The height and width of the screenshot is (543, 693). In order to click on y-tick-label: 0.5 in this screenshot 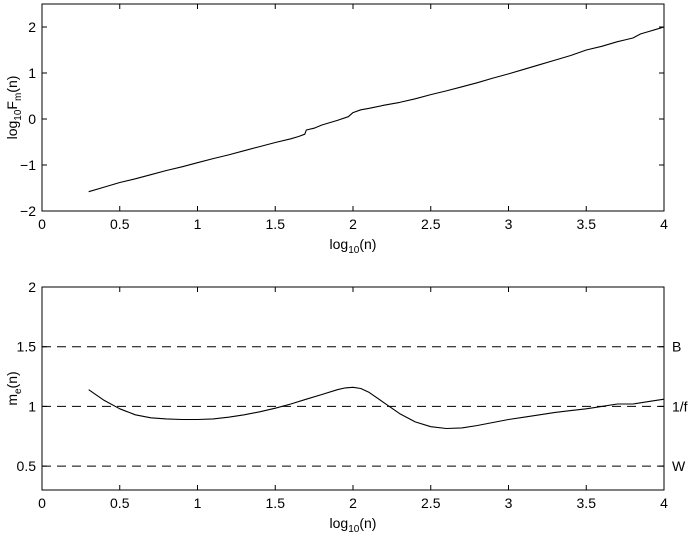, I will do `click(27, 466)`.